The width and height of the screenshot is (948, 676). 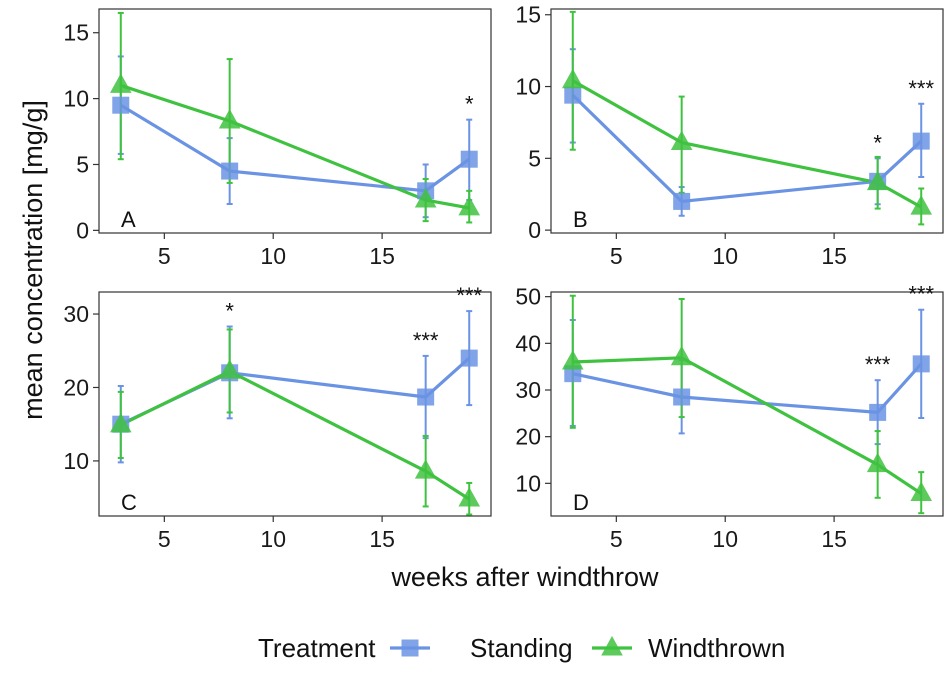 I want to click on panel-label: D, so click(x=581, y=502).